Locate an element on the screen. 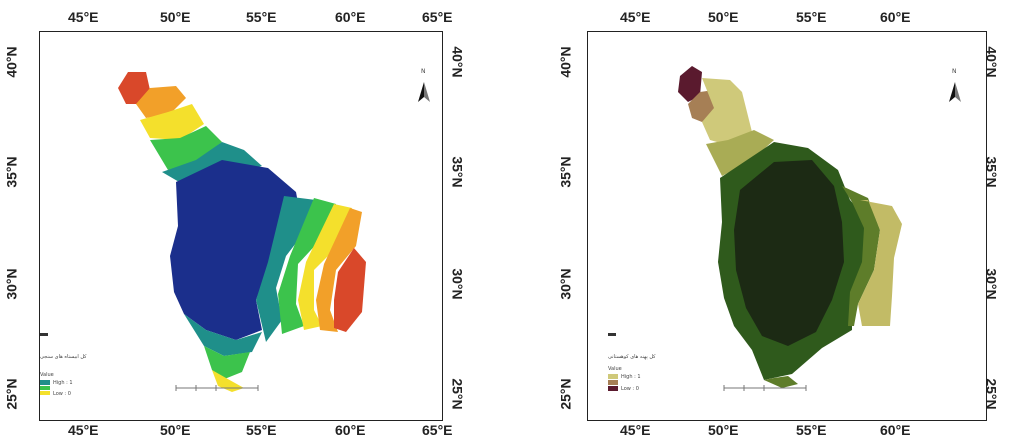 This screenshot has width=1010, height=448. left-legend-title: كل ابيستاه هاى سنجى is located at coordinates (63, 357).